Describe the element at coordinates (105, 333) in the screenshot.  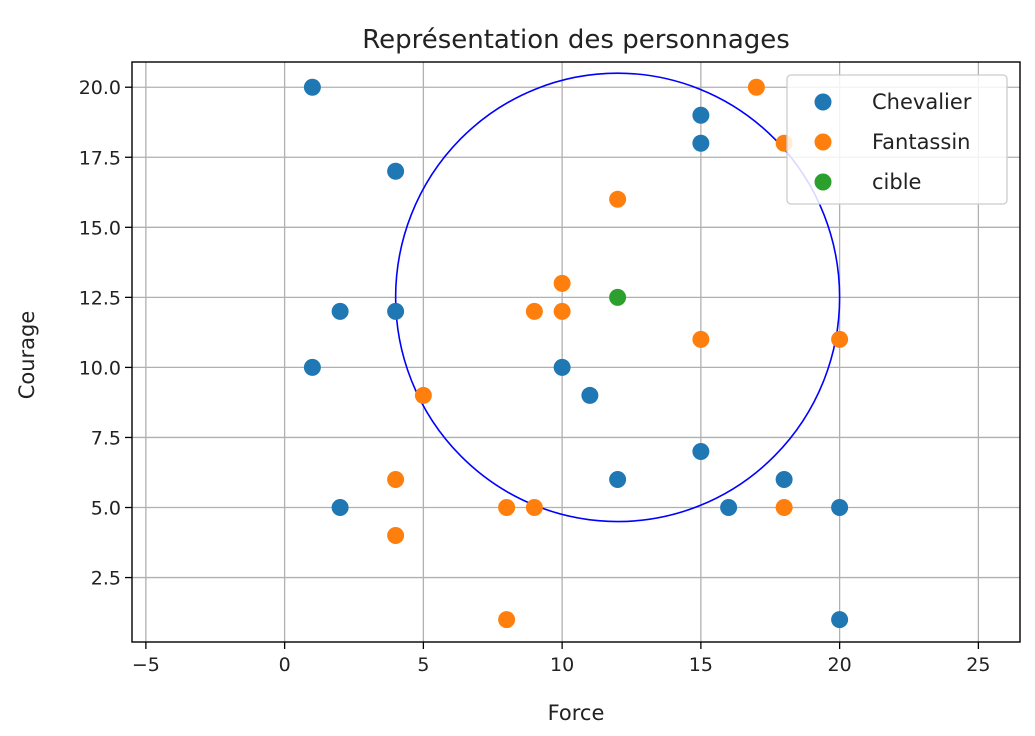
I see `y-ticks: 2.5 5.0 7.5 10.0 12.5 15.0 17.5 20.0` at that location.